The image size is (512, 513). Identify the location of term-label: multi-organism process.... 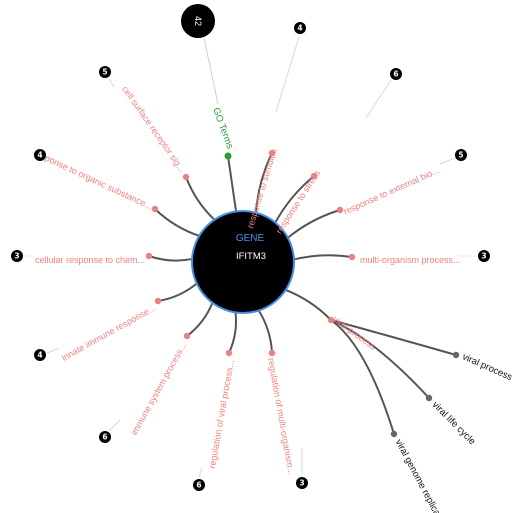
(410, 260).